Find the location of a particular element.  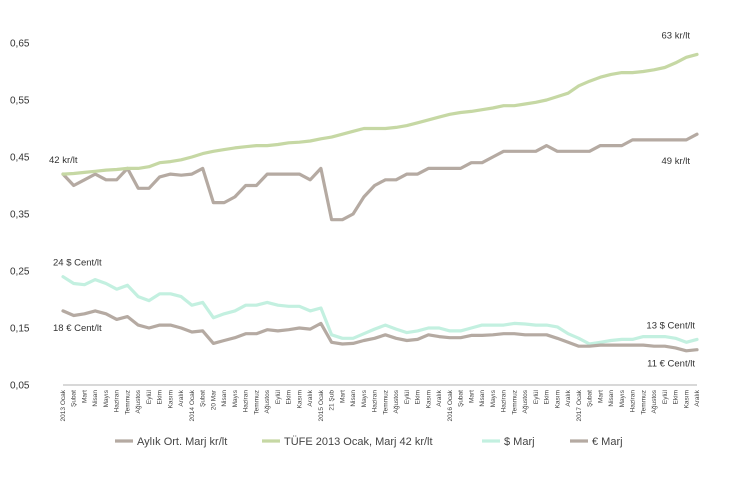

y-tick-label: 0,35 is located at coordinates (20, 215).